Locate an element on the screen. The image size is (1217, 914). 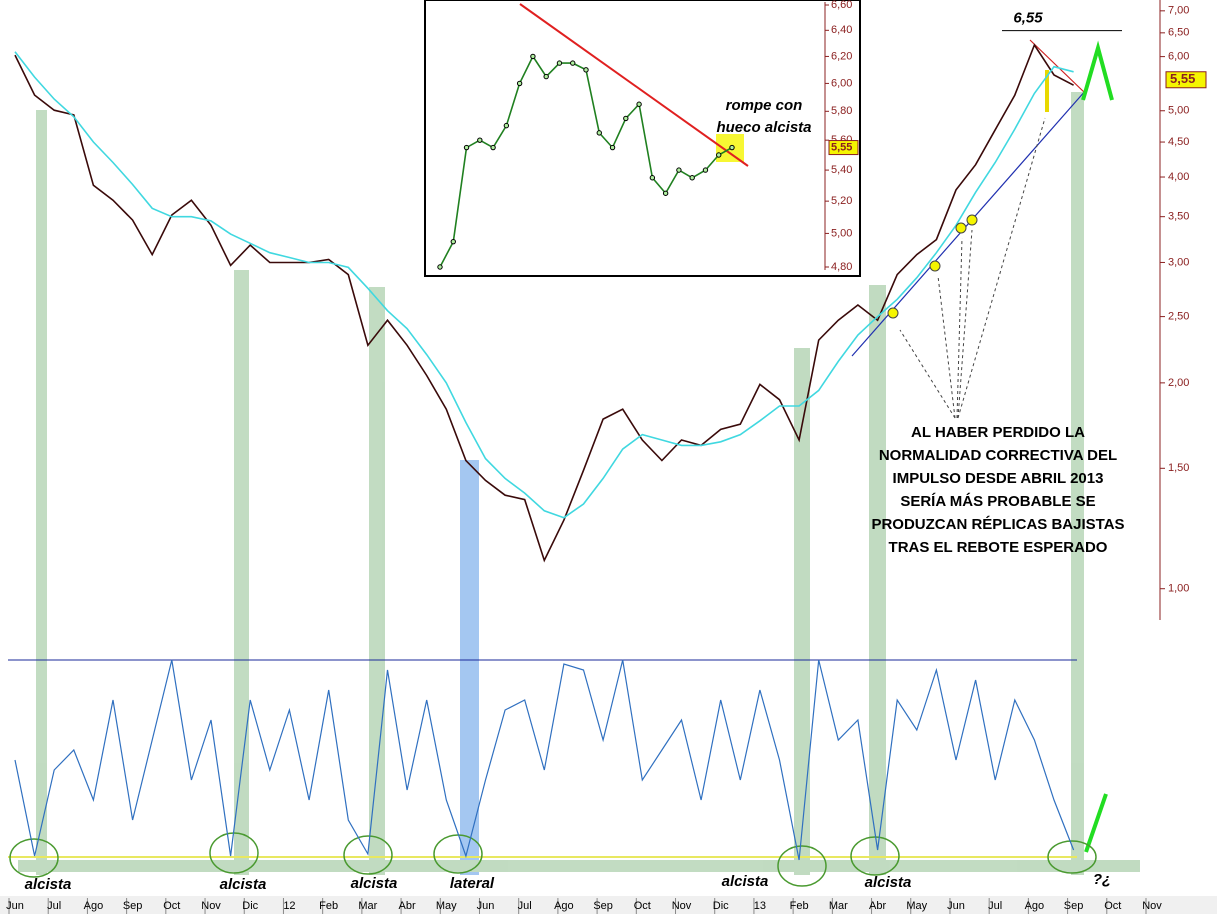
y-tick-label: 6,50 is located at coordinates (1178, 33).